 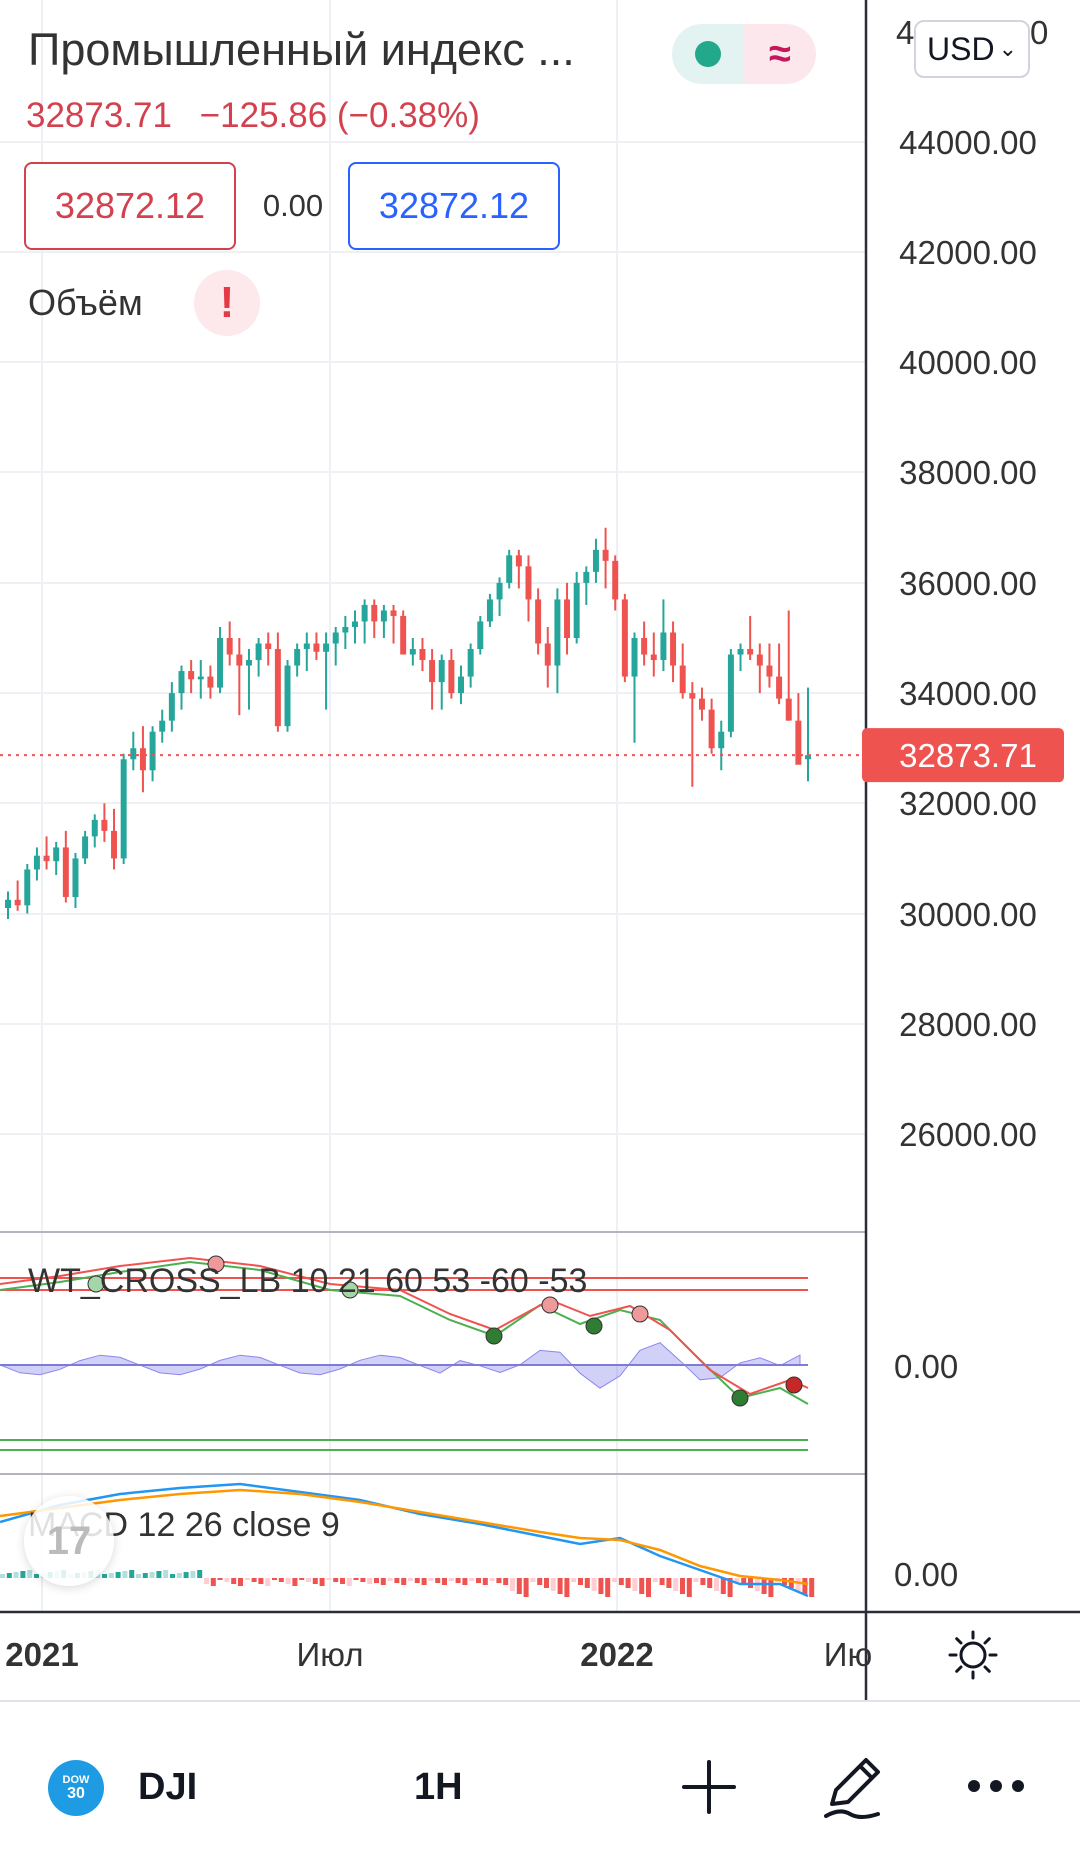 I want to click on symbol-button: DJI, so click(x=168, y=1787).